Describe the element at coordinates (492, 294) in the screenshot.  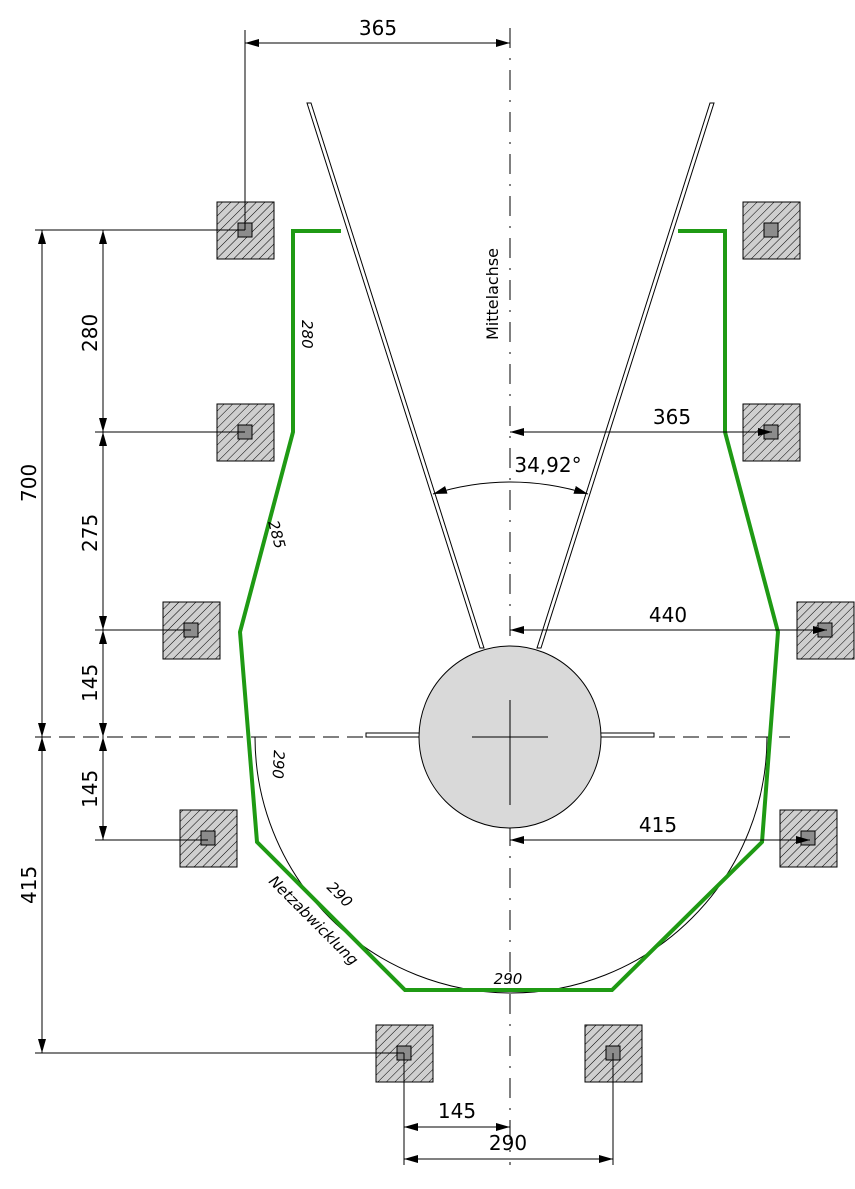
I see `center-axis-label: Mittelachse` at that location.